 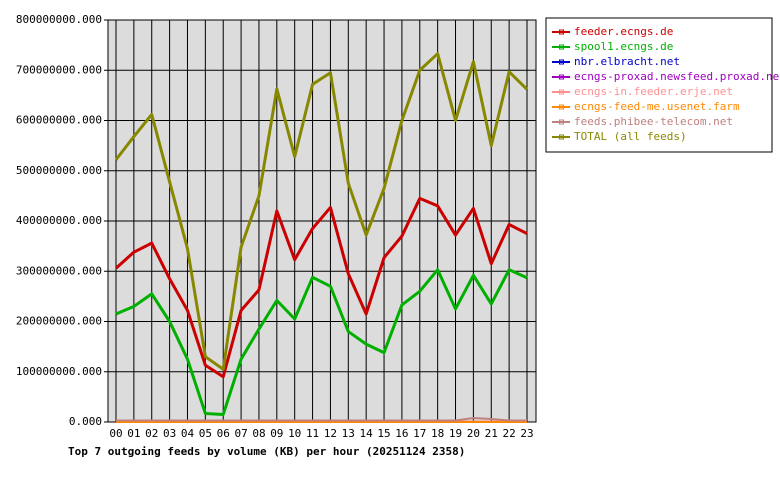 I want to click on x-tick-label: 05, so click(x=205, y=433).